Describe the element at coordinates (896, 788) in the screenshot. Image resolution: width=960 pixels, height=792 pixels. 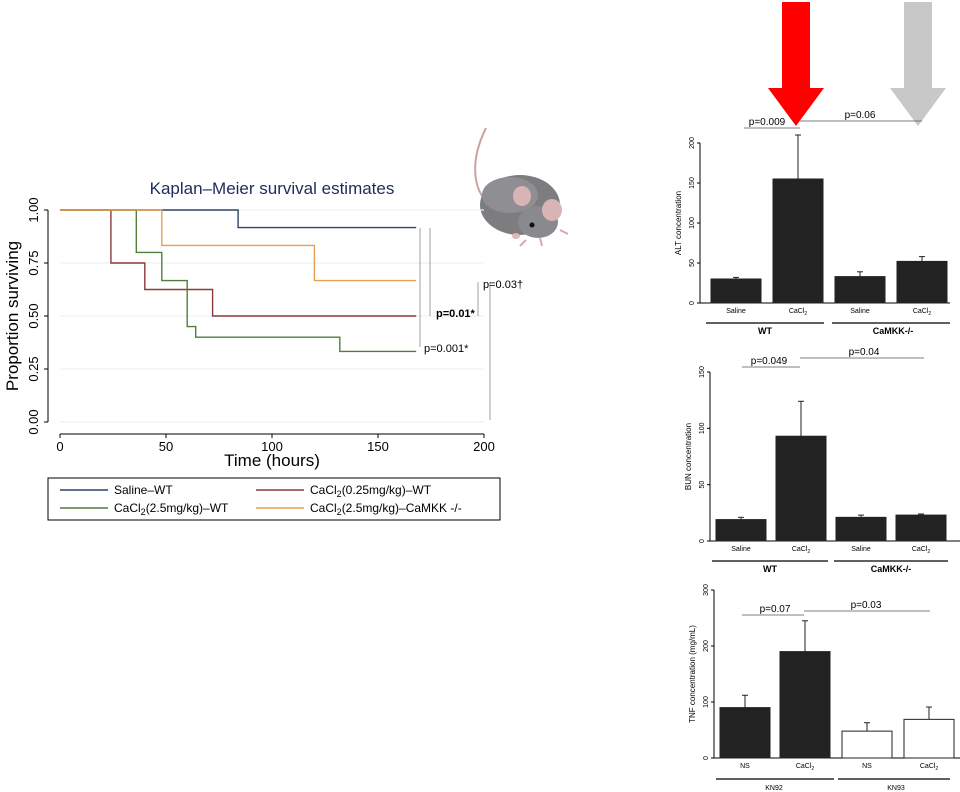
I see `group-label: KN93` at that location.